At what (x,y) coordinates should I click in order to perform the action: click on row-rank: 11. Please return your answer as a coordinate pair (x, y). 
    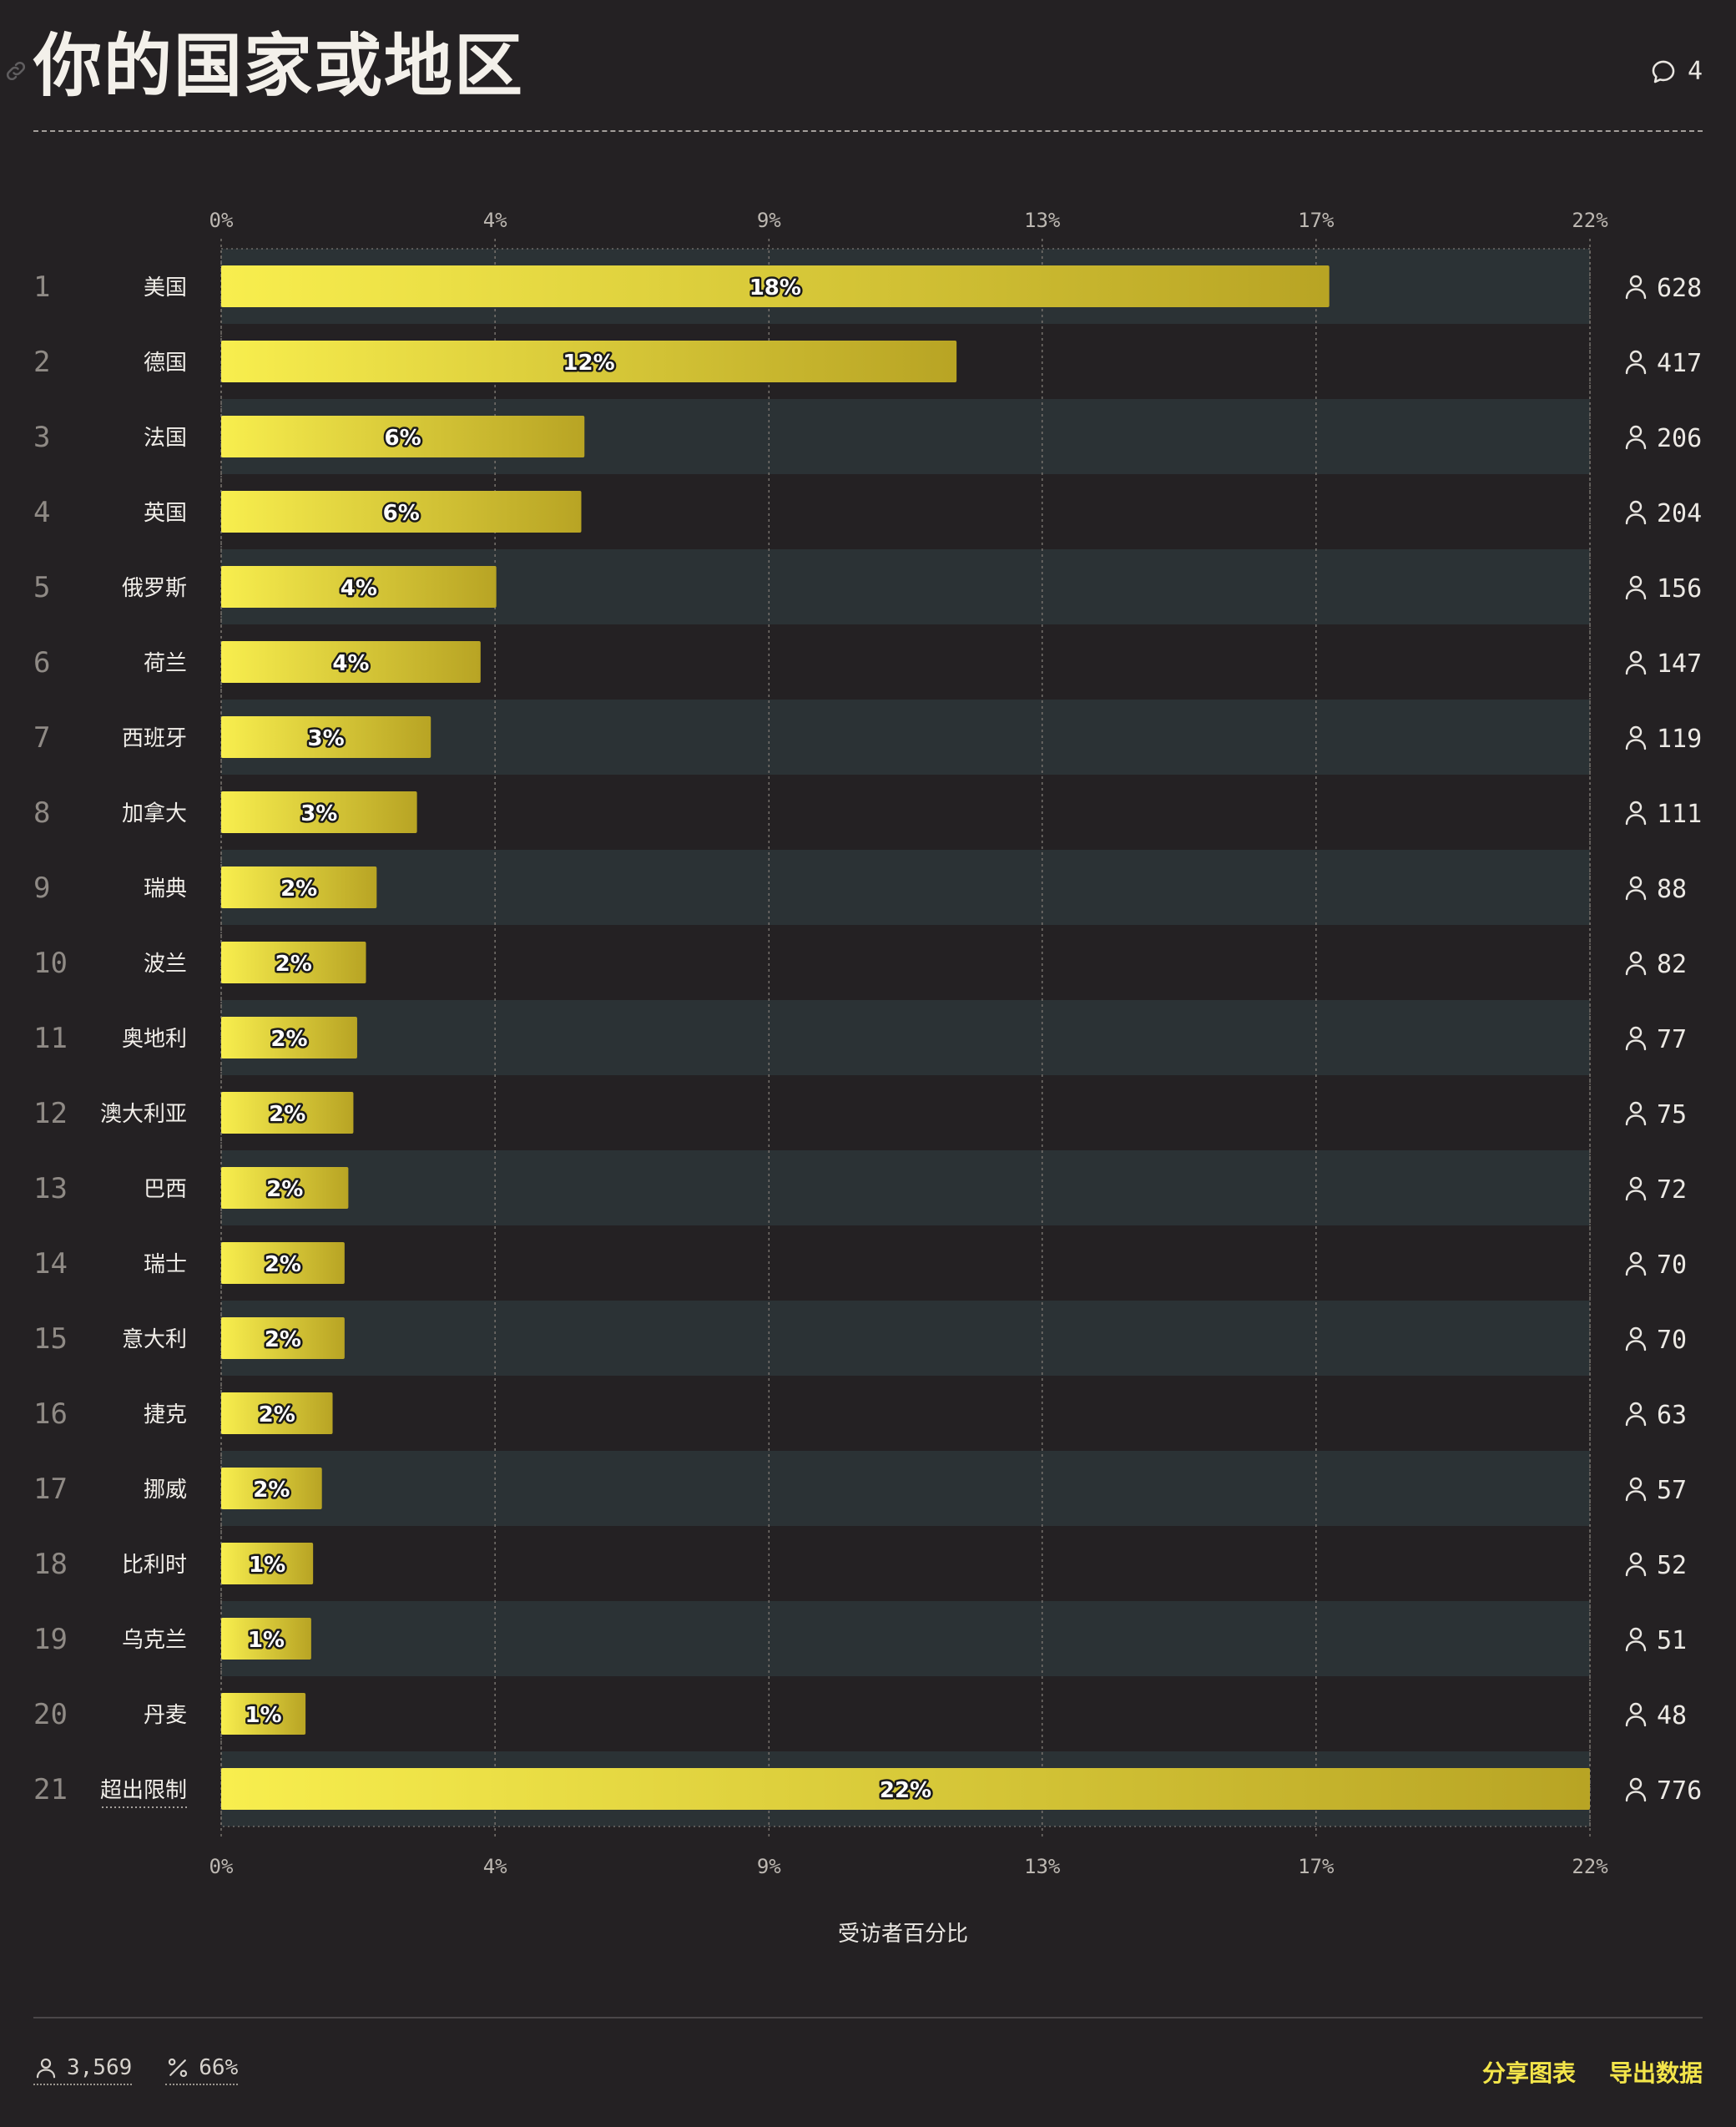
    Looking at the image, I should click on (50, 1038).